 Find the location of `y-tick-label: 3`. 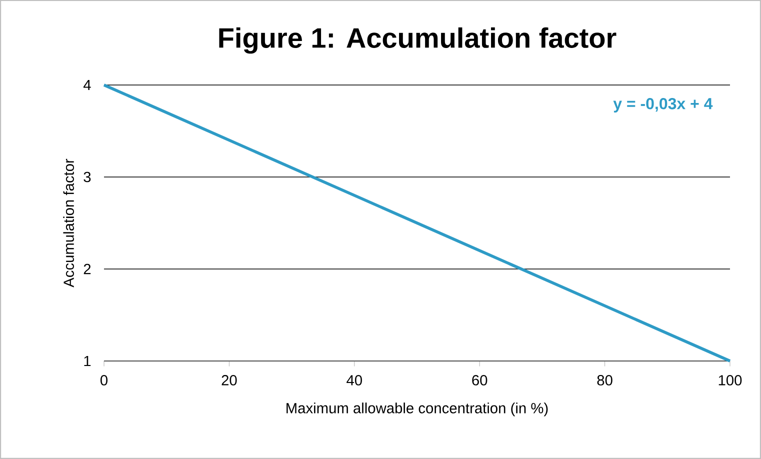

y-tick-label: 3 is located at coordinates (87, 177).